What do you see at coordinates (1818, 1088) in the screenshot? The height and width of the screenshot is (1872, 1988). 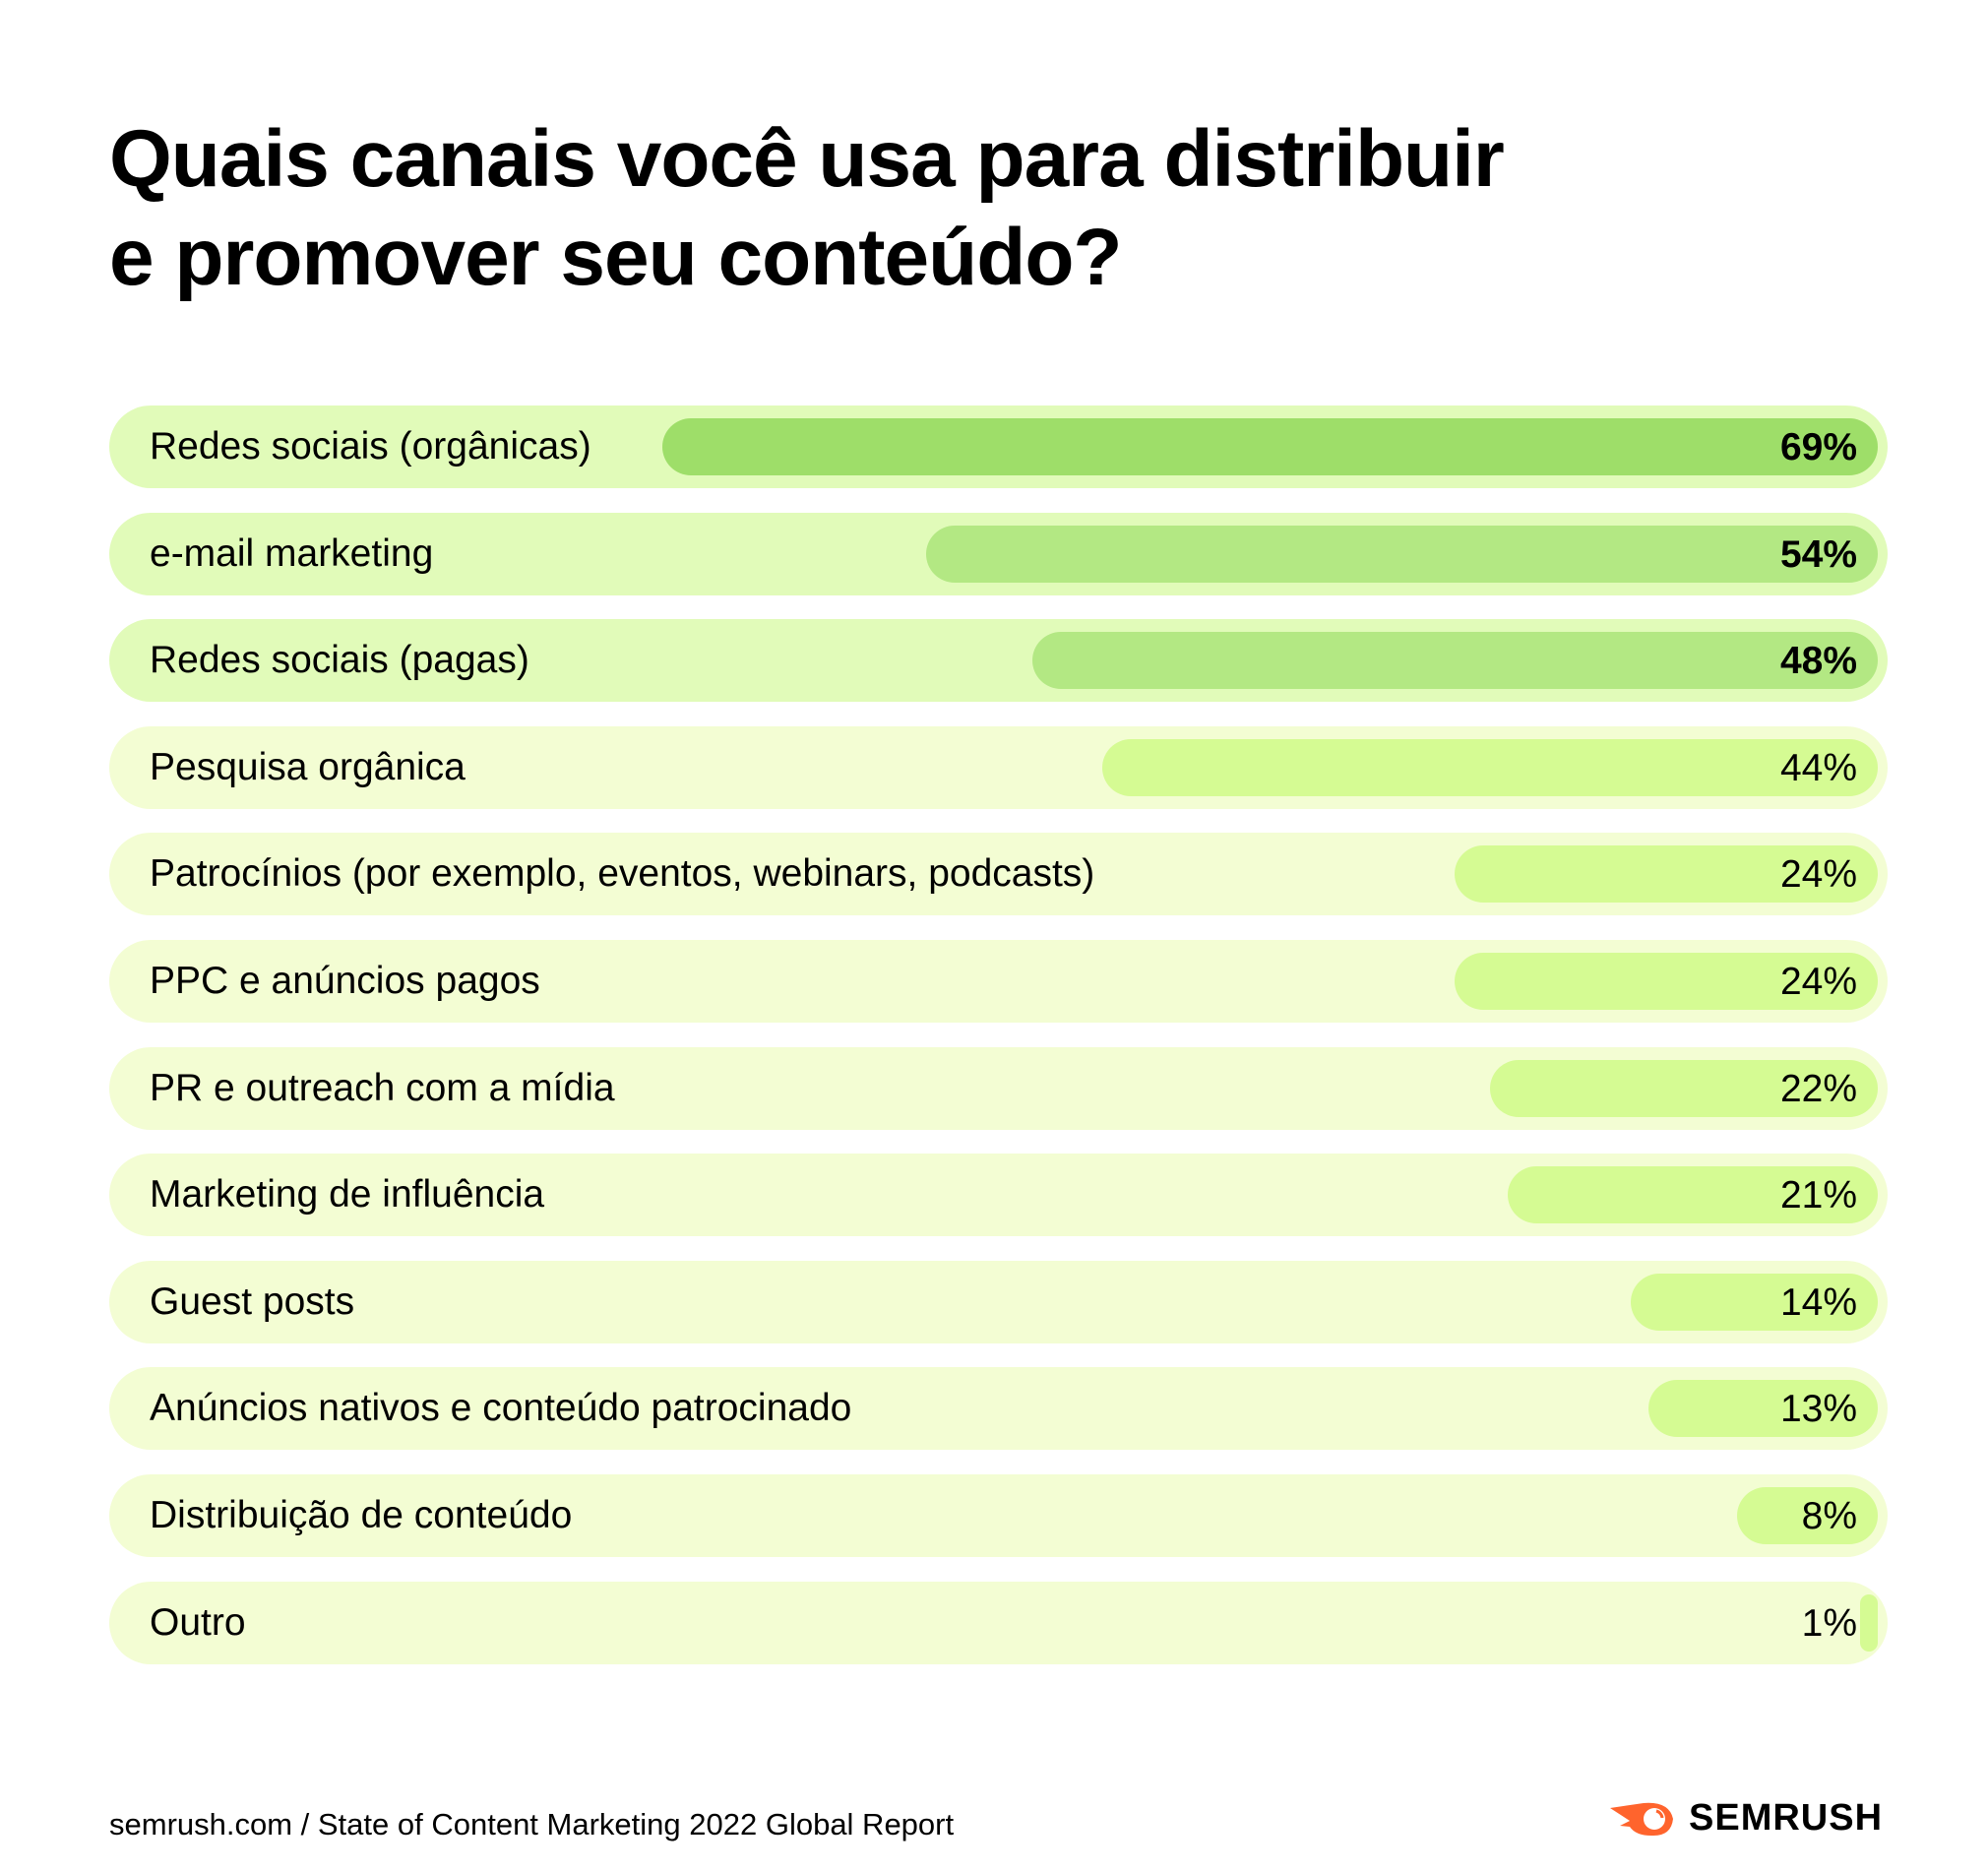 I see `data-label: 22%` at bounding box center [1818, 1088].